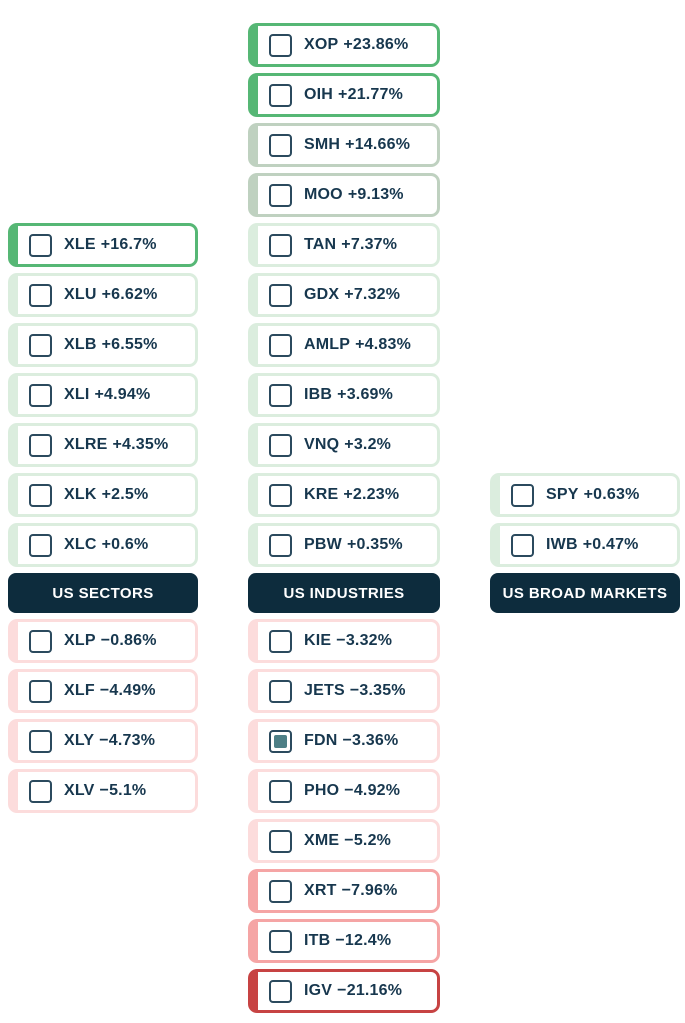 The width and height of the screenshot is (685, 1023). What do you see at coordinates (592, 545) in the screenshot?
I see `etf-label: IWB +0.47%` at bounding box center [592, 545].